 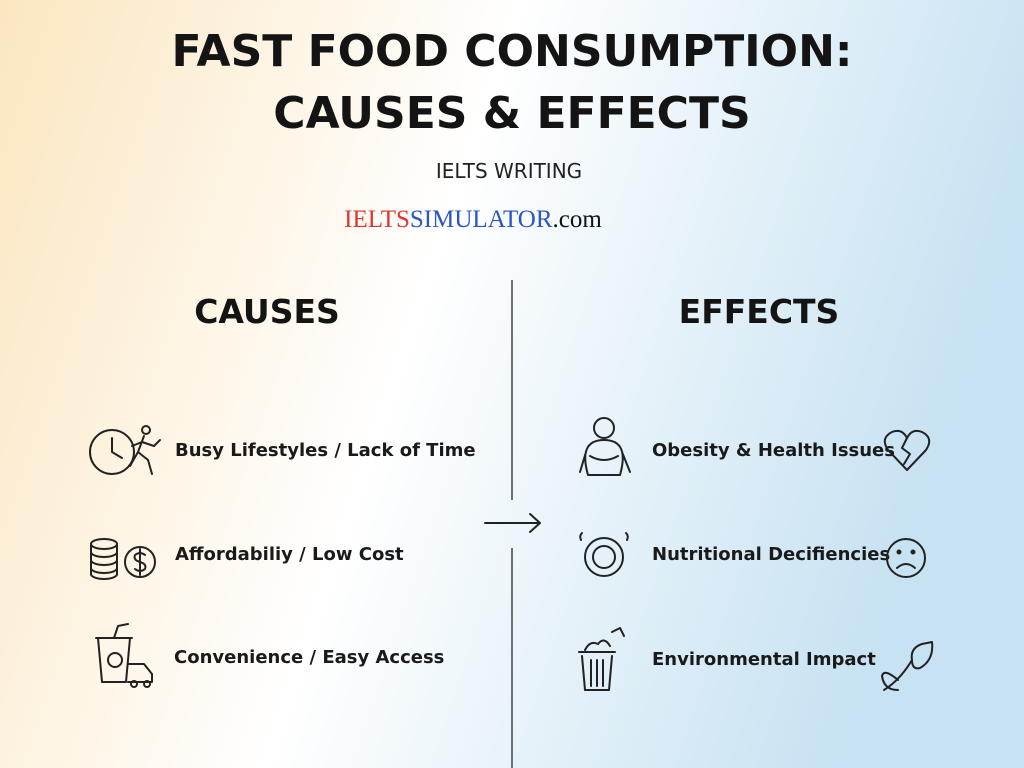 I want to click on sad-face-icon, so click(x=906, y=558).